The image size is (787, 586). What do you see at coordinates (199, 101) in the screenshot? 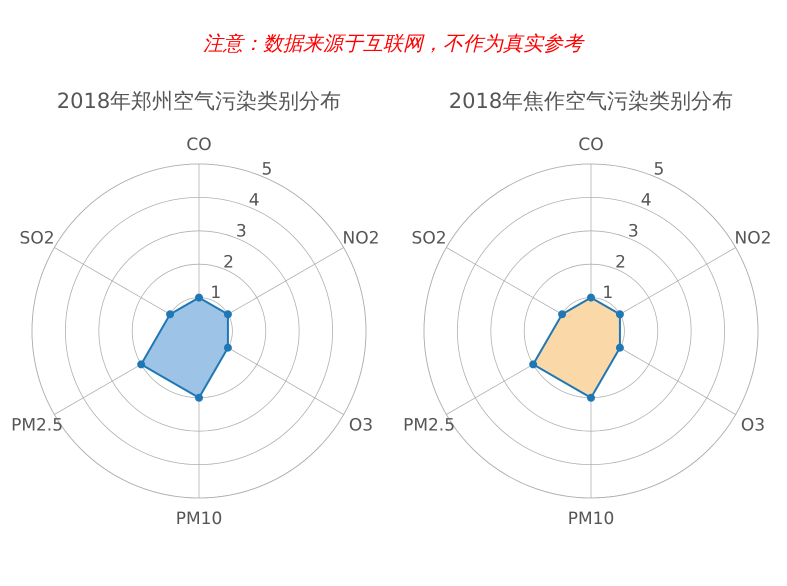
I see `chart-title: 2018年郑州空气污染类别分布` at bounding box center [199, 101].